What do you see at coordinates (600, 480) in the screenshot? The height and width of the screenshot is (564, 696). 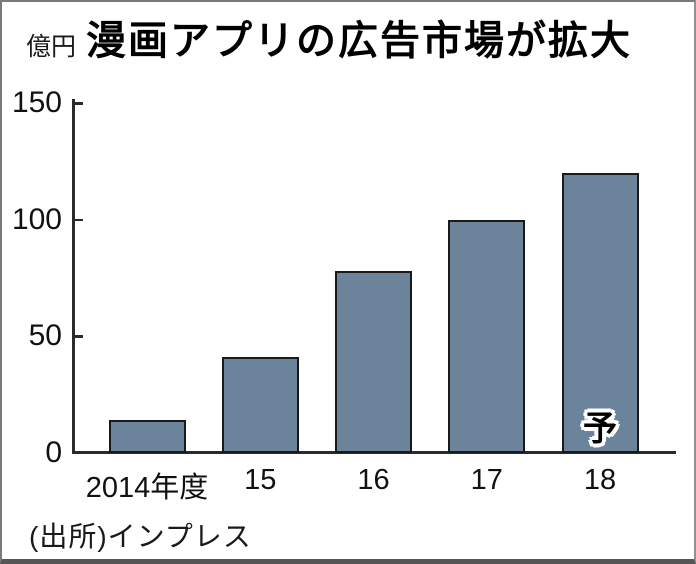 I see `x-tick-label: 18` at bounding box center [600, 480].